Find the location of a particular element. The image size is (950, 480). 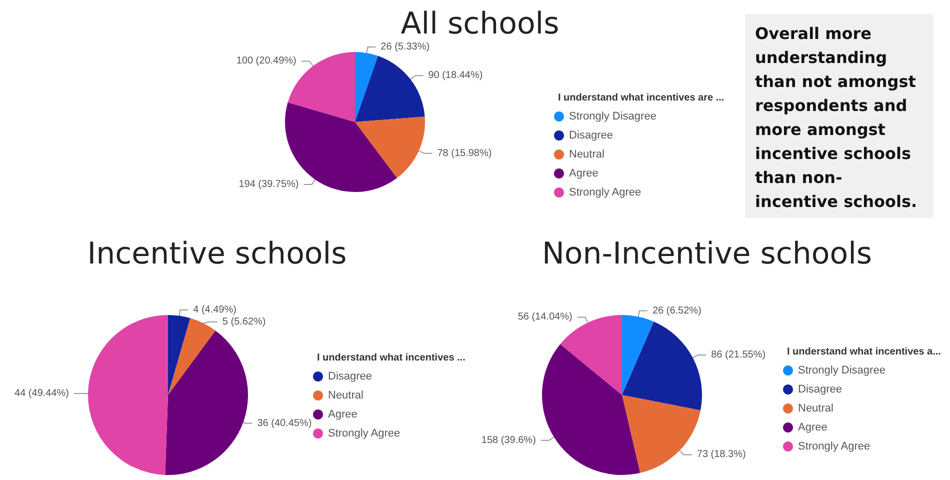

data-label: 26 (6.52%) is located at coordinates (677, 310).